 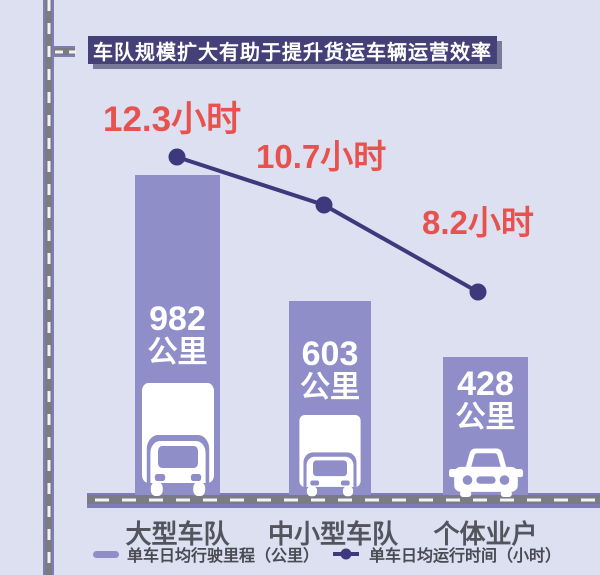 I want to click on bar-value-number: 603, so click(x=330, y=354).